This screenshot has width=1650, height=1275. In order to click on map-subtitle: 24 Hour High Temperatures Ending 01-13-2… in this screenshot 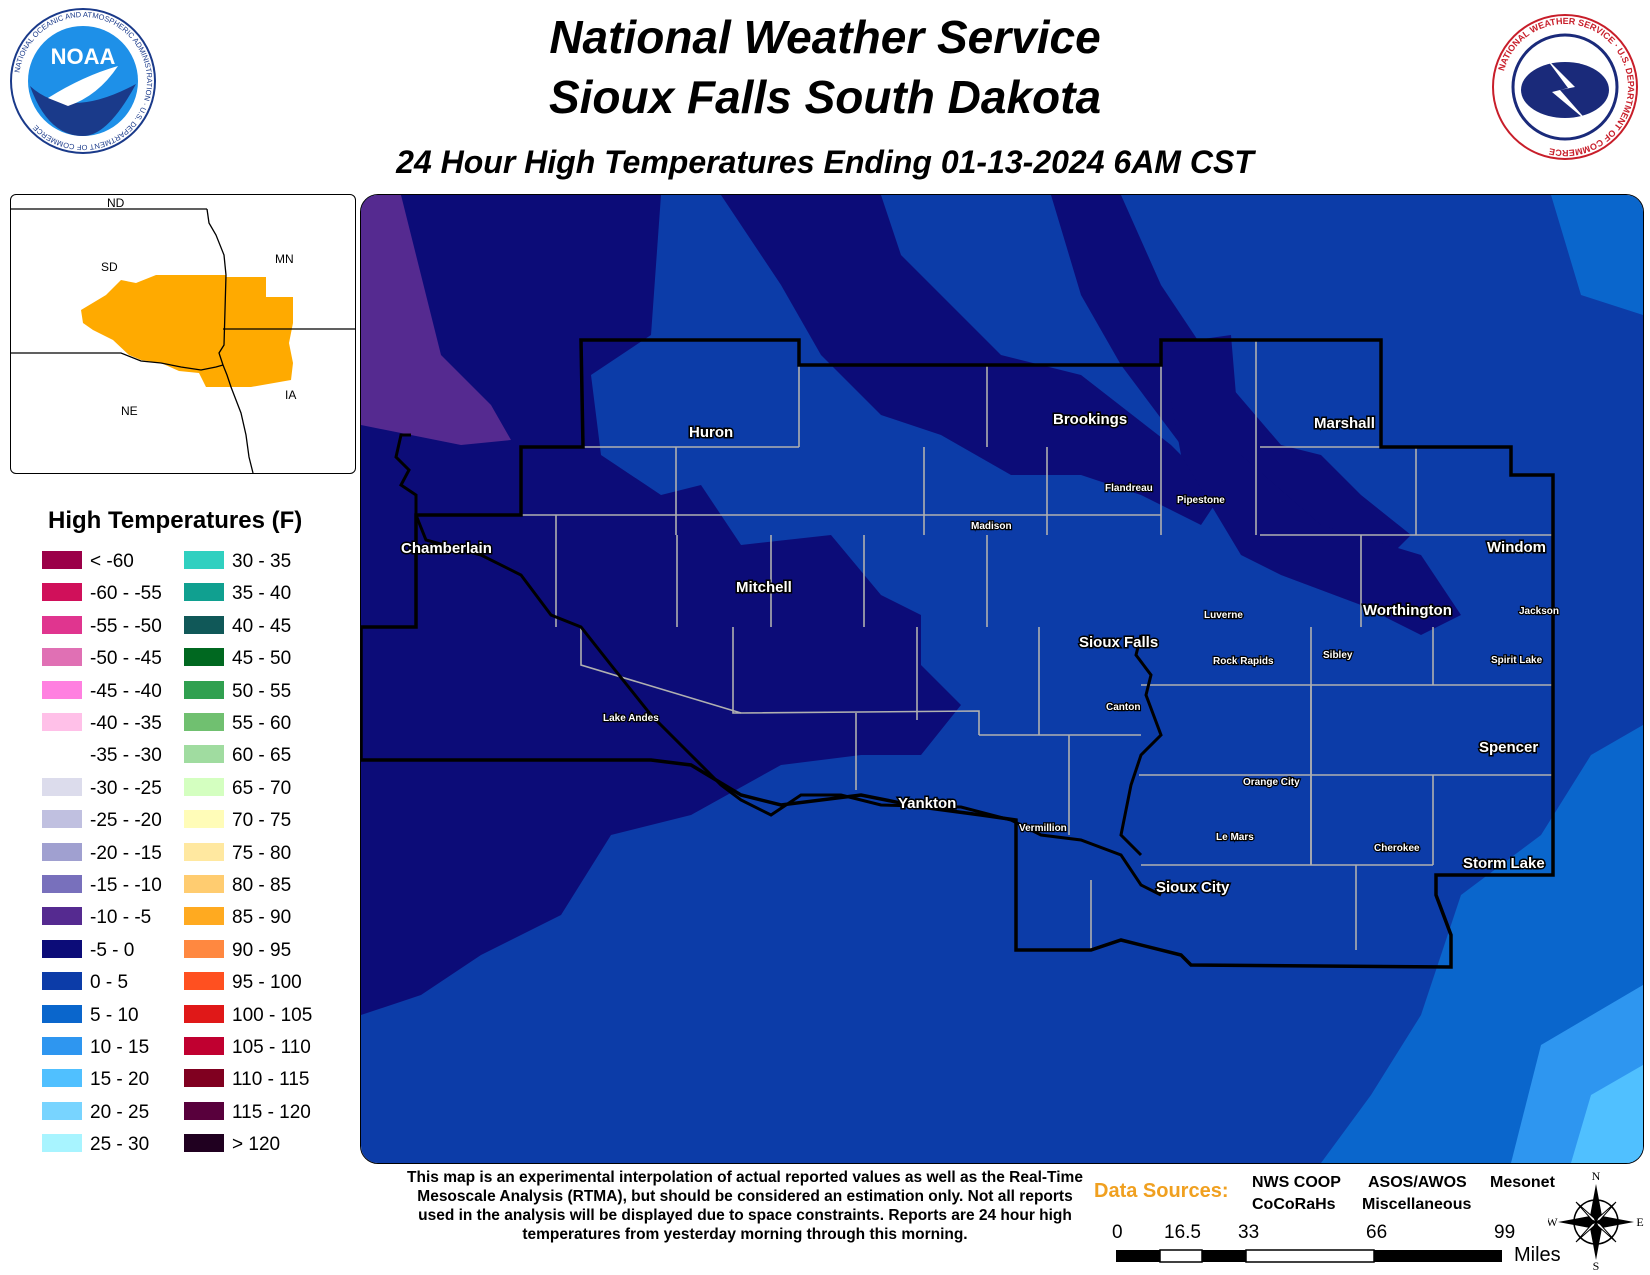, I will do `click(825, 162)`.